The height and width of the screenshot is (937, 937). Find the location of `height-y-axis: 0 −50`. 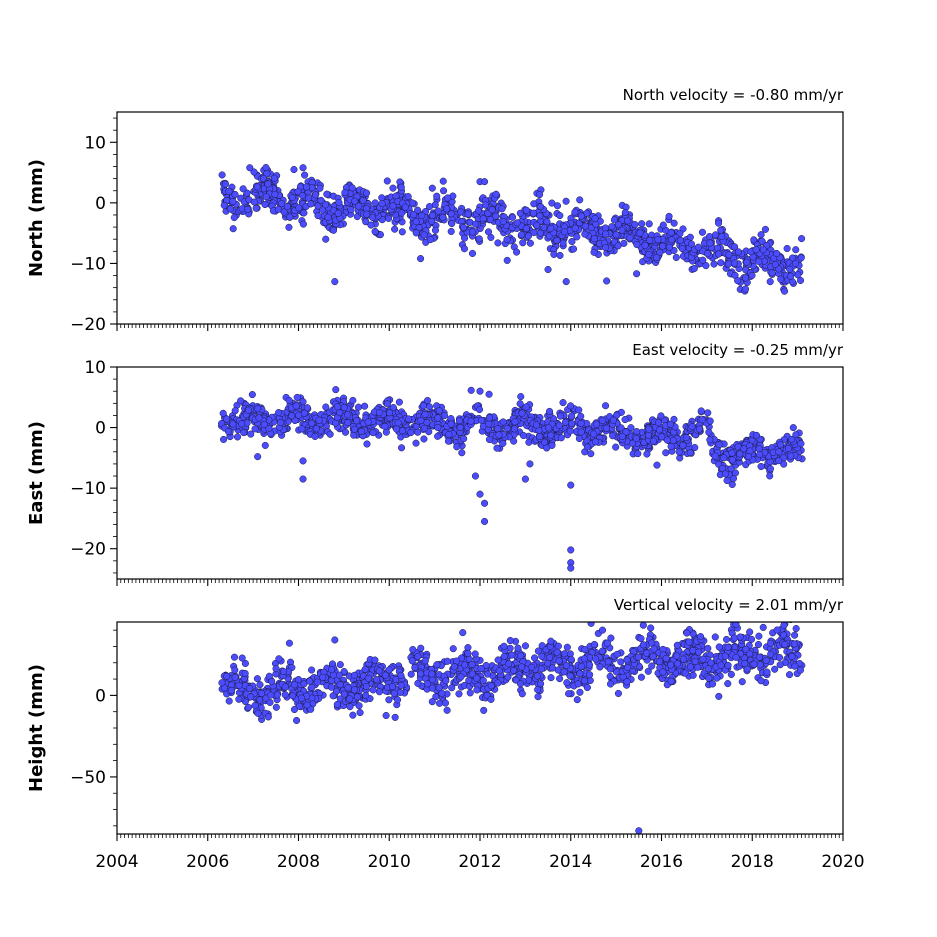

height-y-axis: 0 −50 is located at coordinates (93, 728).